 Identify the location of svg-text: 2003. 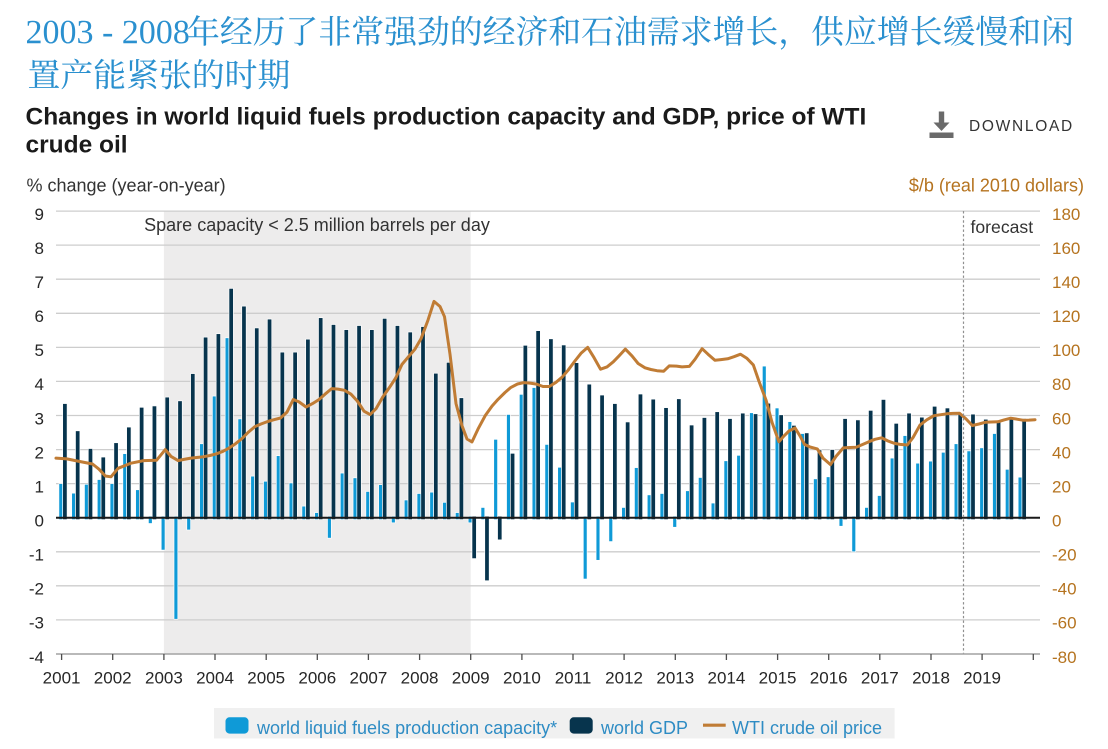
(164, 678).